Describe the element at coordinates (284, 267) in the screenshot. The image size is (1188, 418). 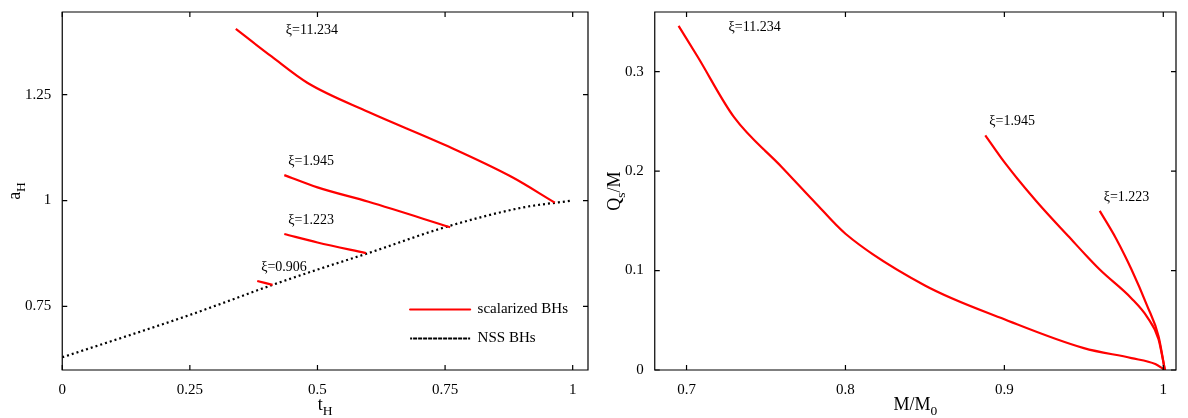
I see `annotation: ξ=0.906` at that location.